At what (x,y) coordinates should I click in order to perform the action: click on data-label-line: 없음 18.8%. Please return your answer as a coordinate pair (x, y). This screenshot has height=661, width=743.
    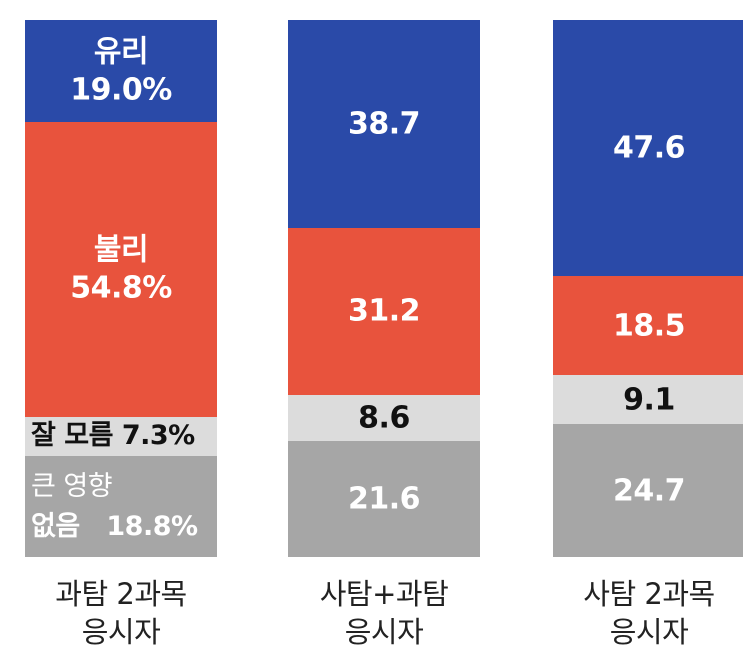
    Looking at the image, I should click on (114, 526).